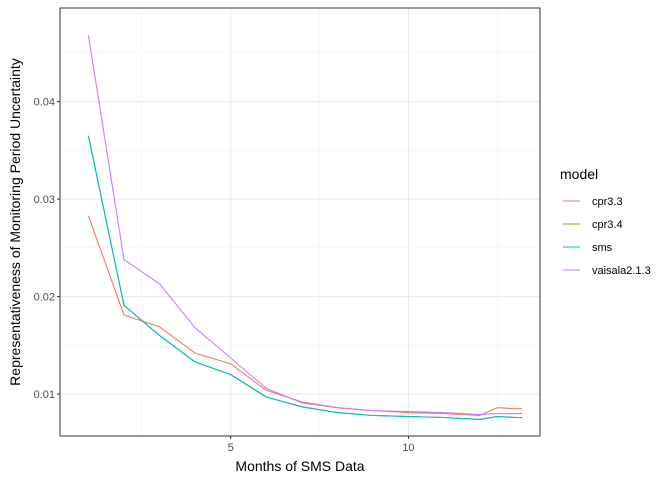  I want to click on legend-item-sms: sms, so click(588, 248).